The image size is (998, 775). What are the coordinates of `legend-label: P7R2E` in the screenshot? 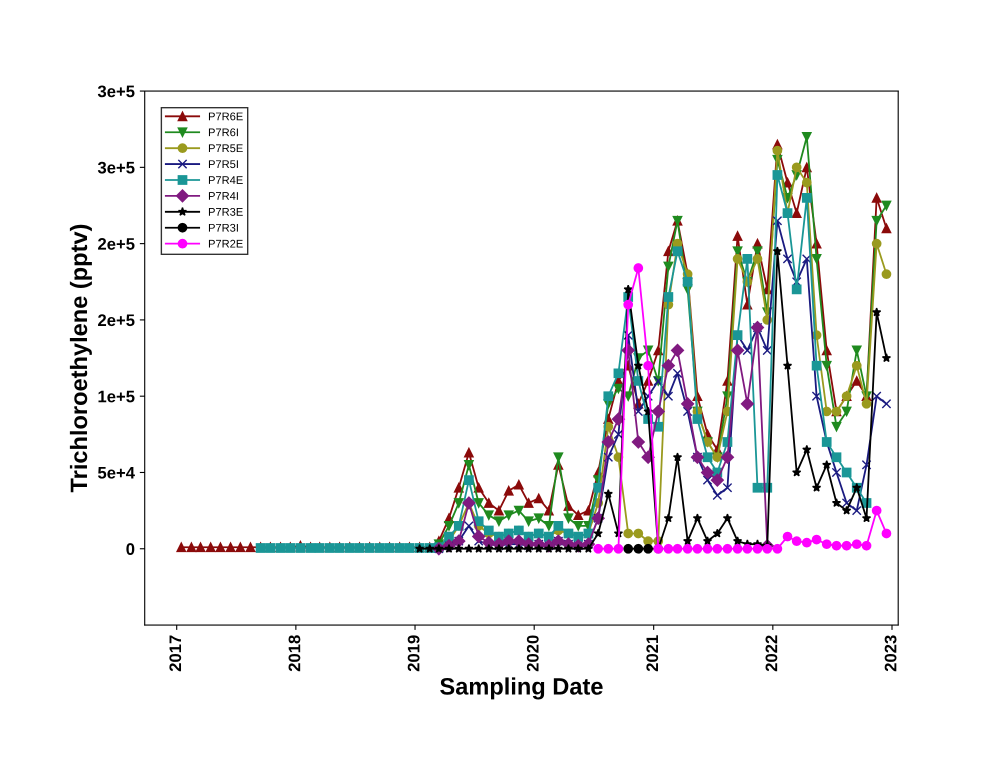 It's located at (225, 244).